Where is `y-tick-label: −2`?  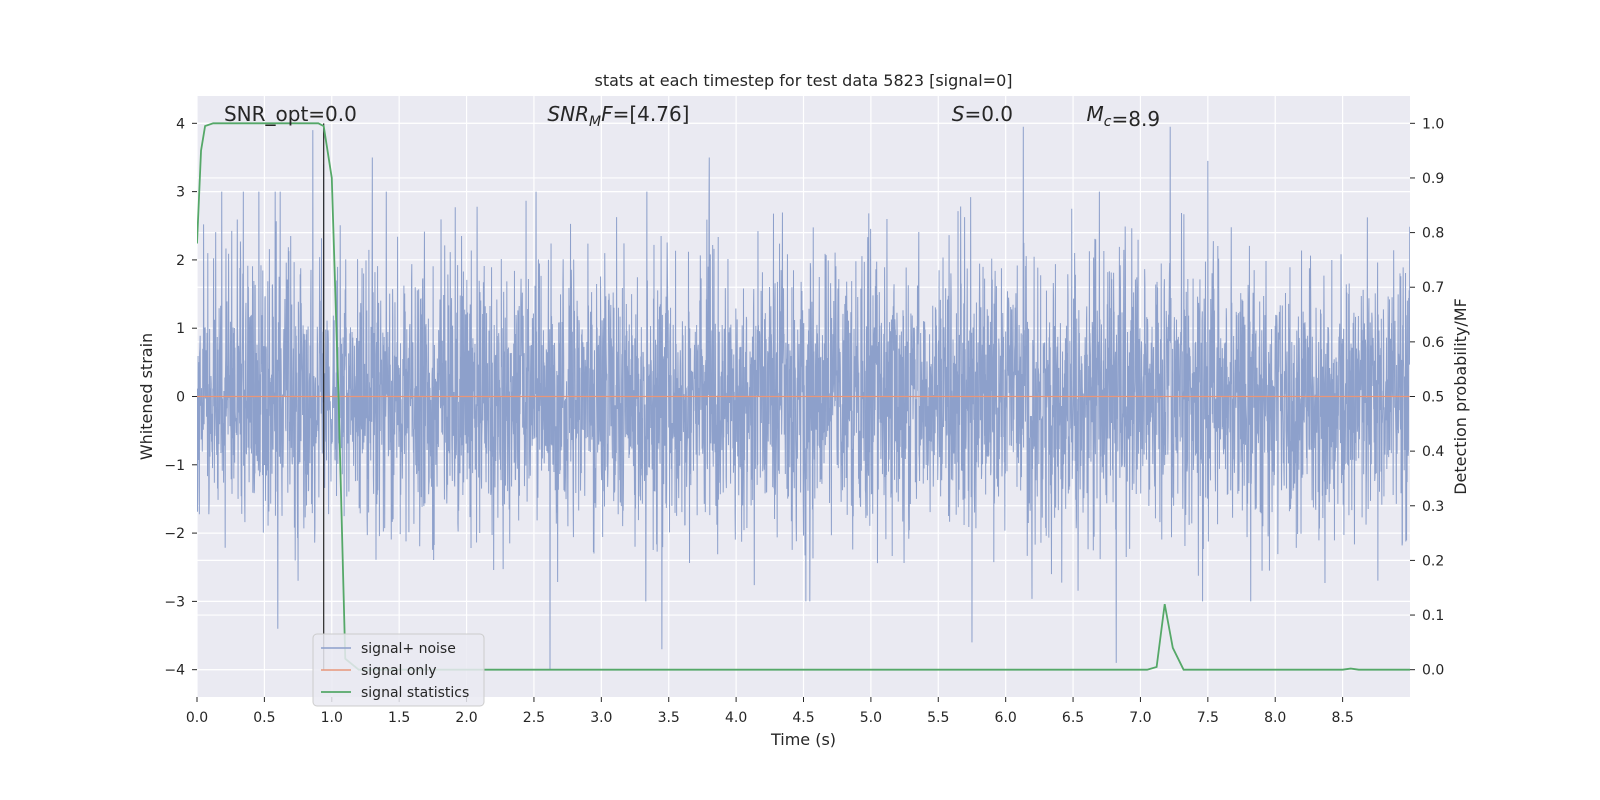
y-tick-label: −2 is located at coordinates (174, 534).